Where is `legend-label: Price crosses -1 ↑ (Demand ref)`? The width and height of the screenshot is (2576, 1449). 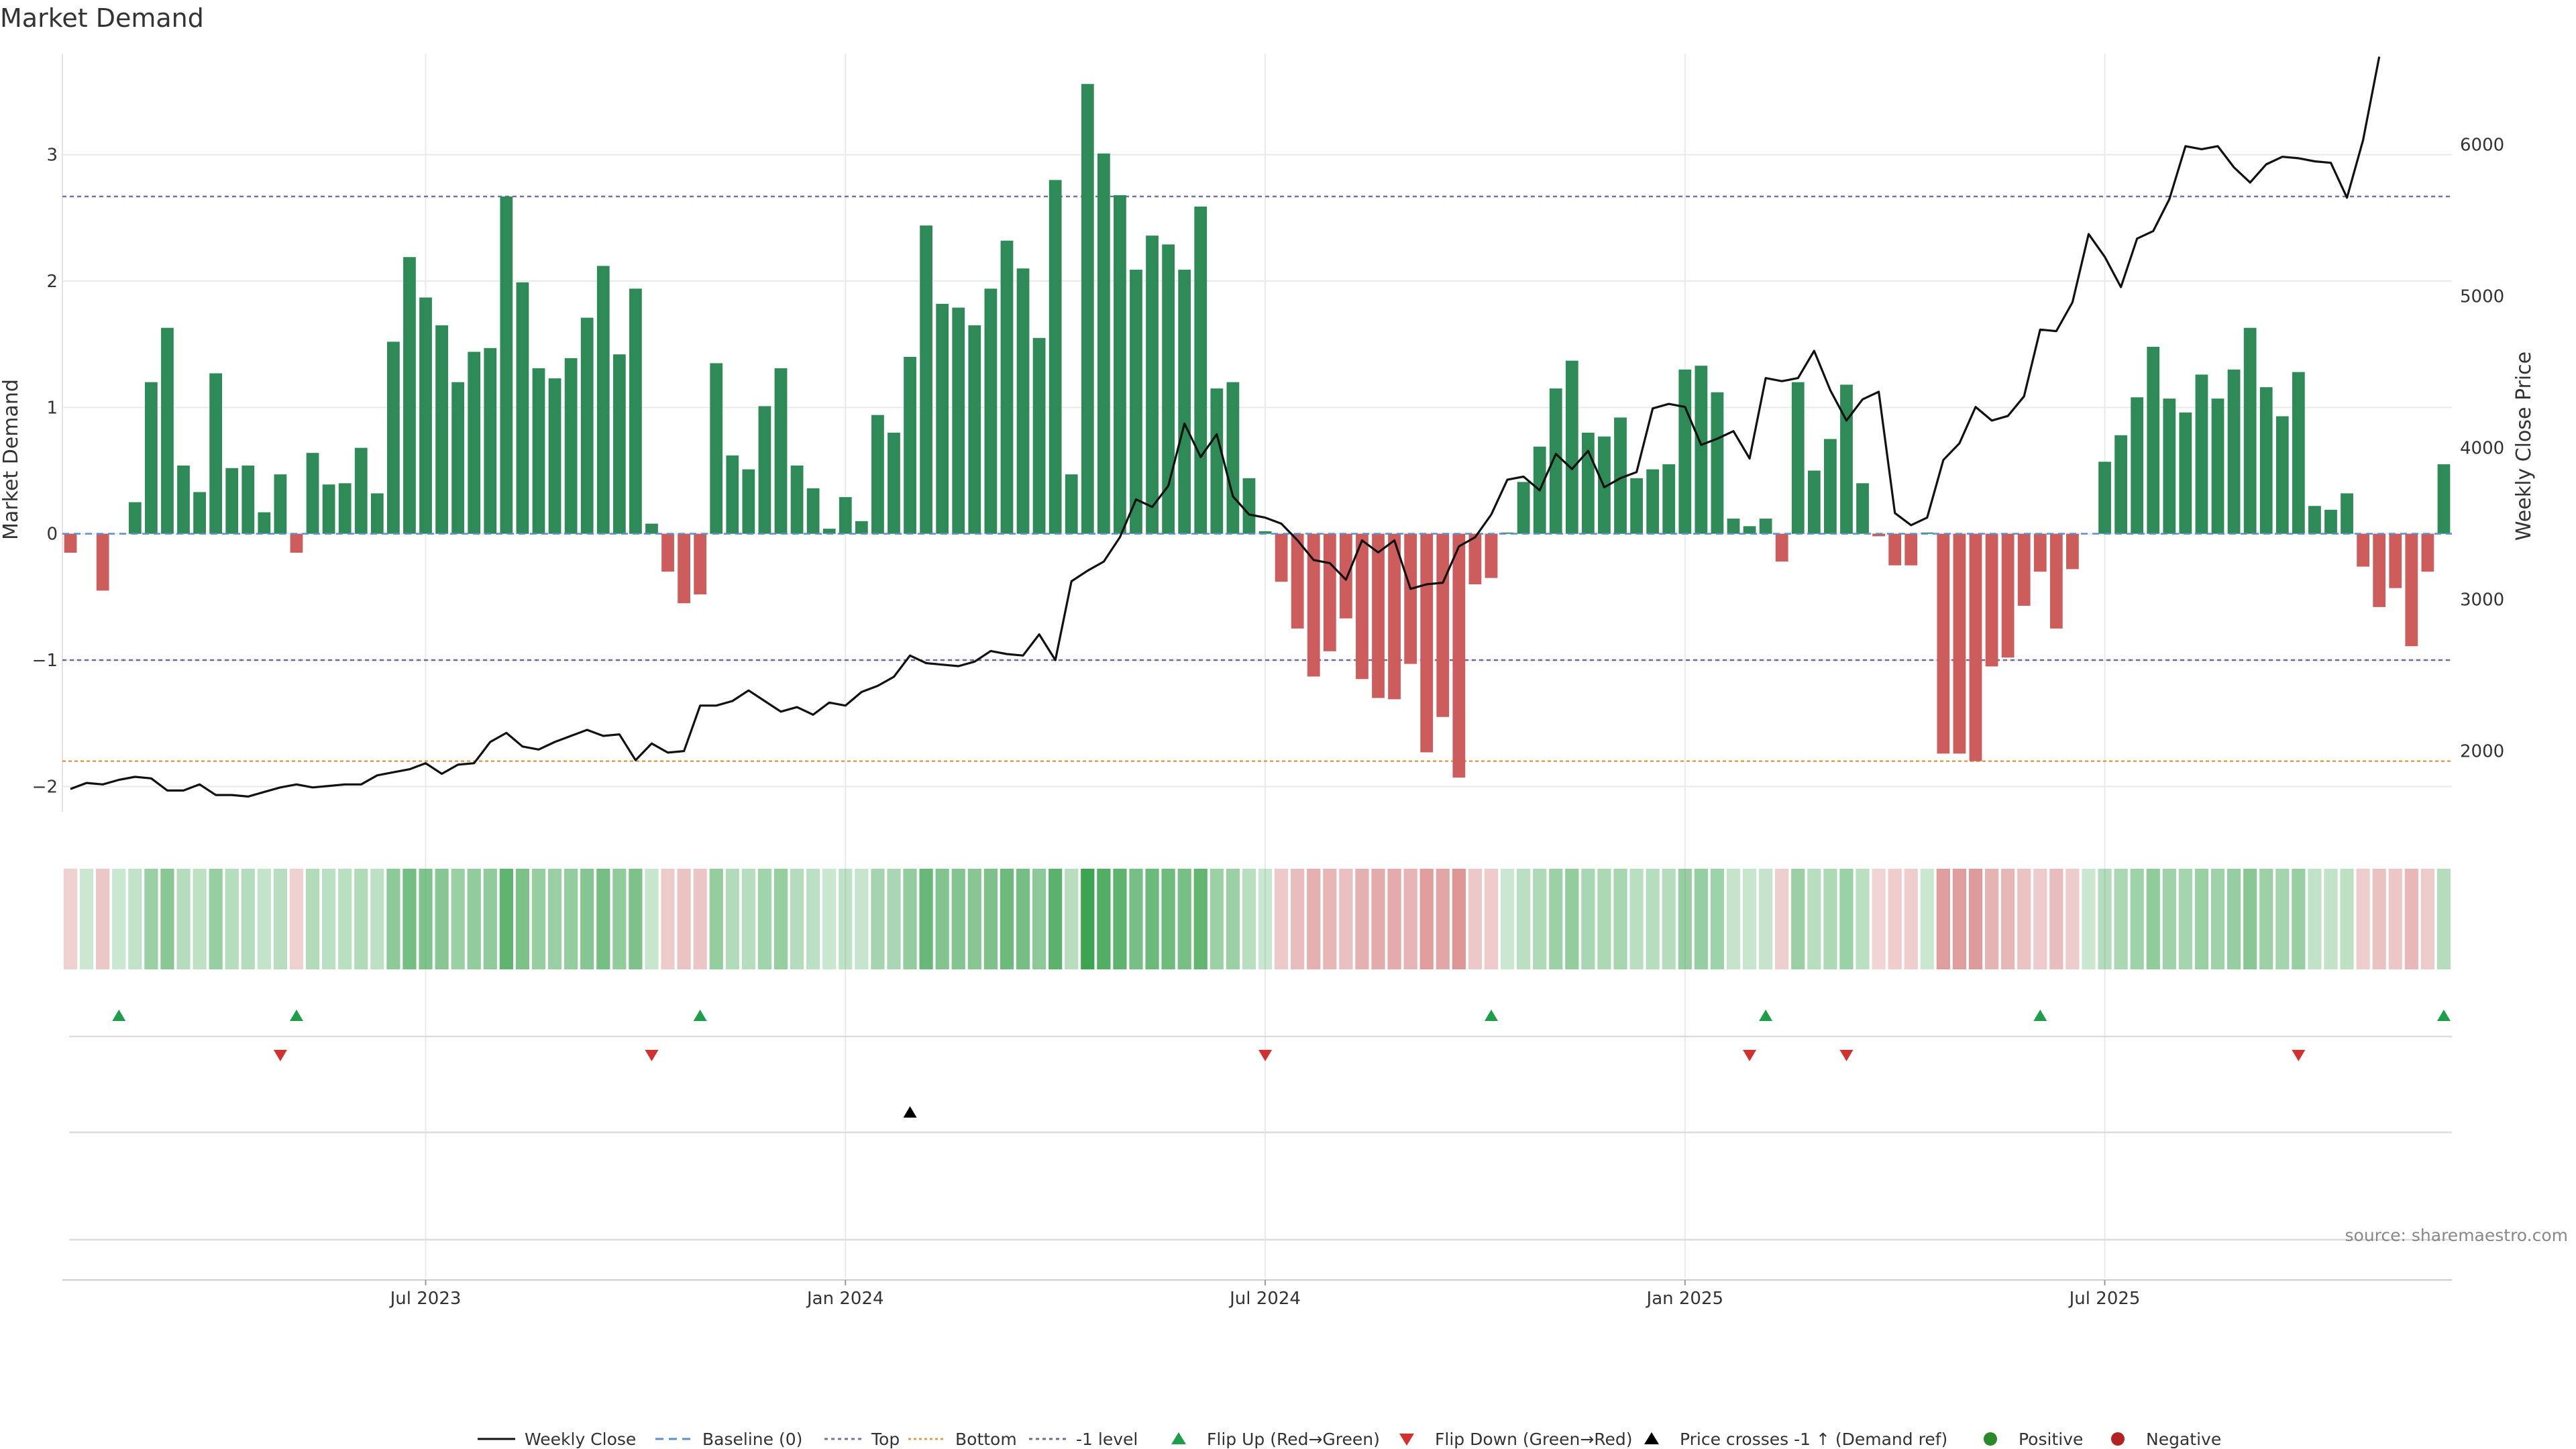
legend-label: Price crosses -1 ↑ (Demand ref) is located at coordinates (1813, 1439).